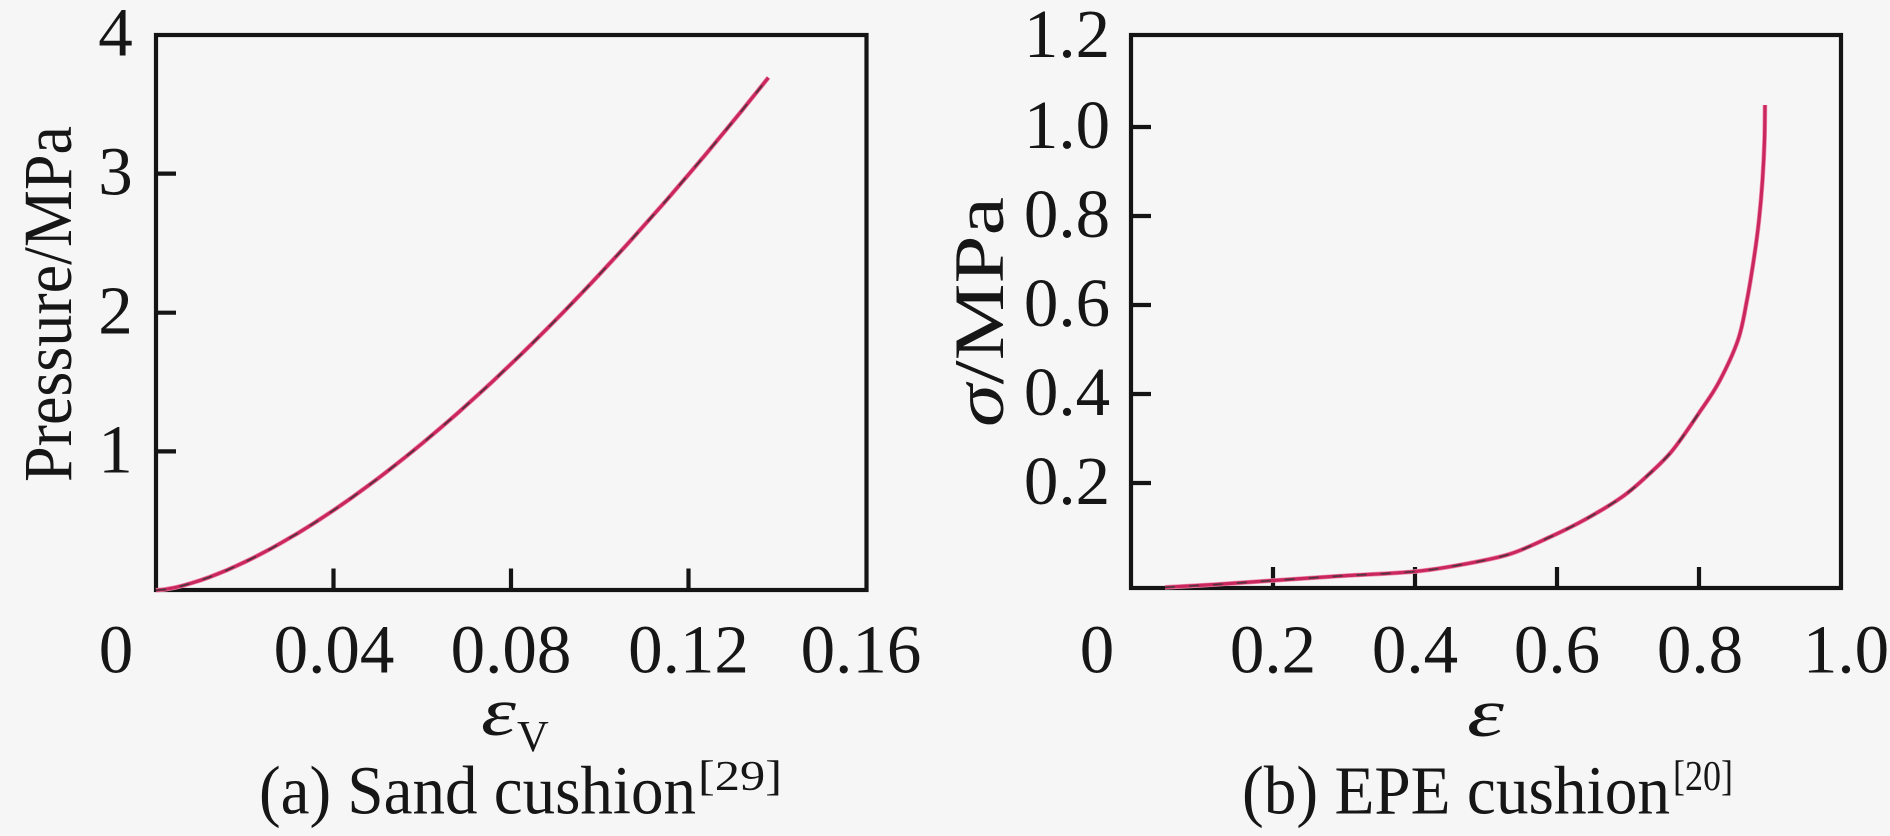  What do you see at coordinates (115, 450) in the screenshot?
I see `svg-text: 1` at bounding box center [115, 450].